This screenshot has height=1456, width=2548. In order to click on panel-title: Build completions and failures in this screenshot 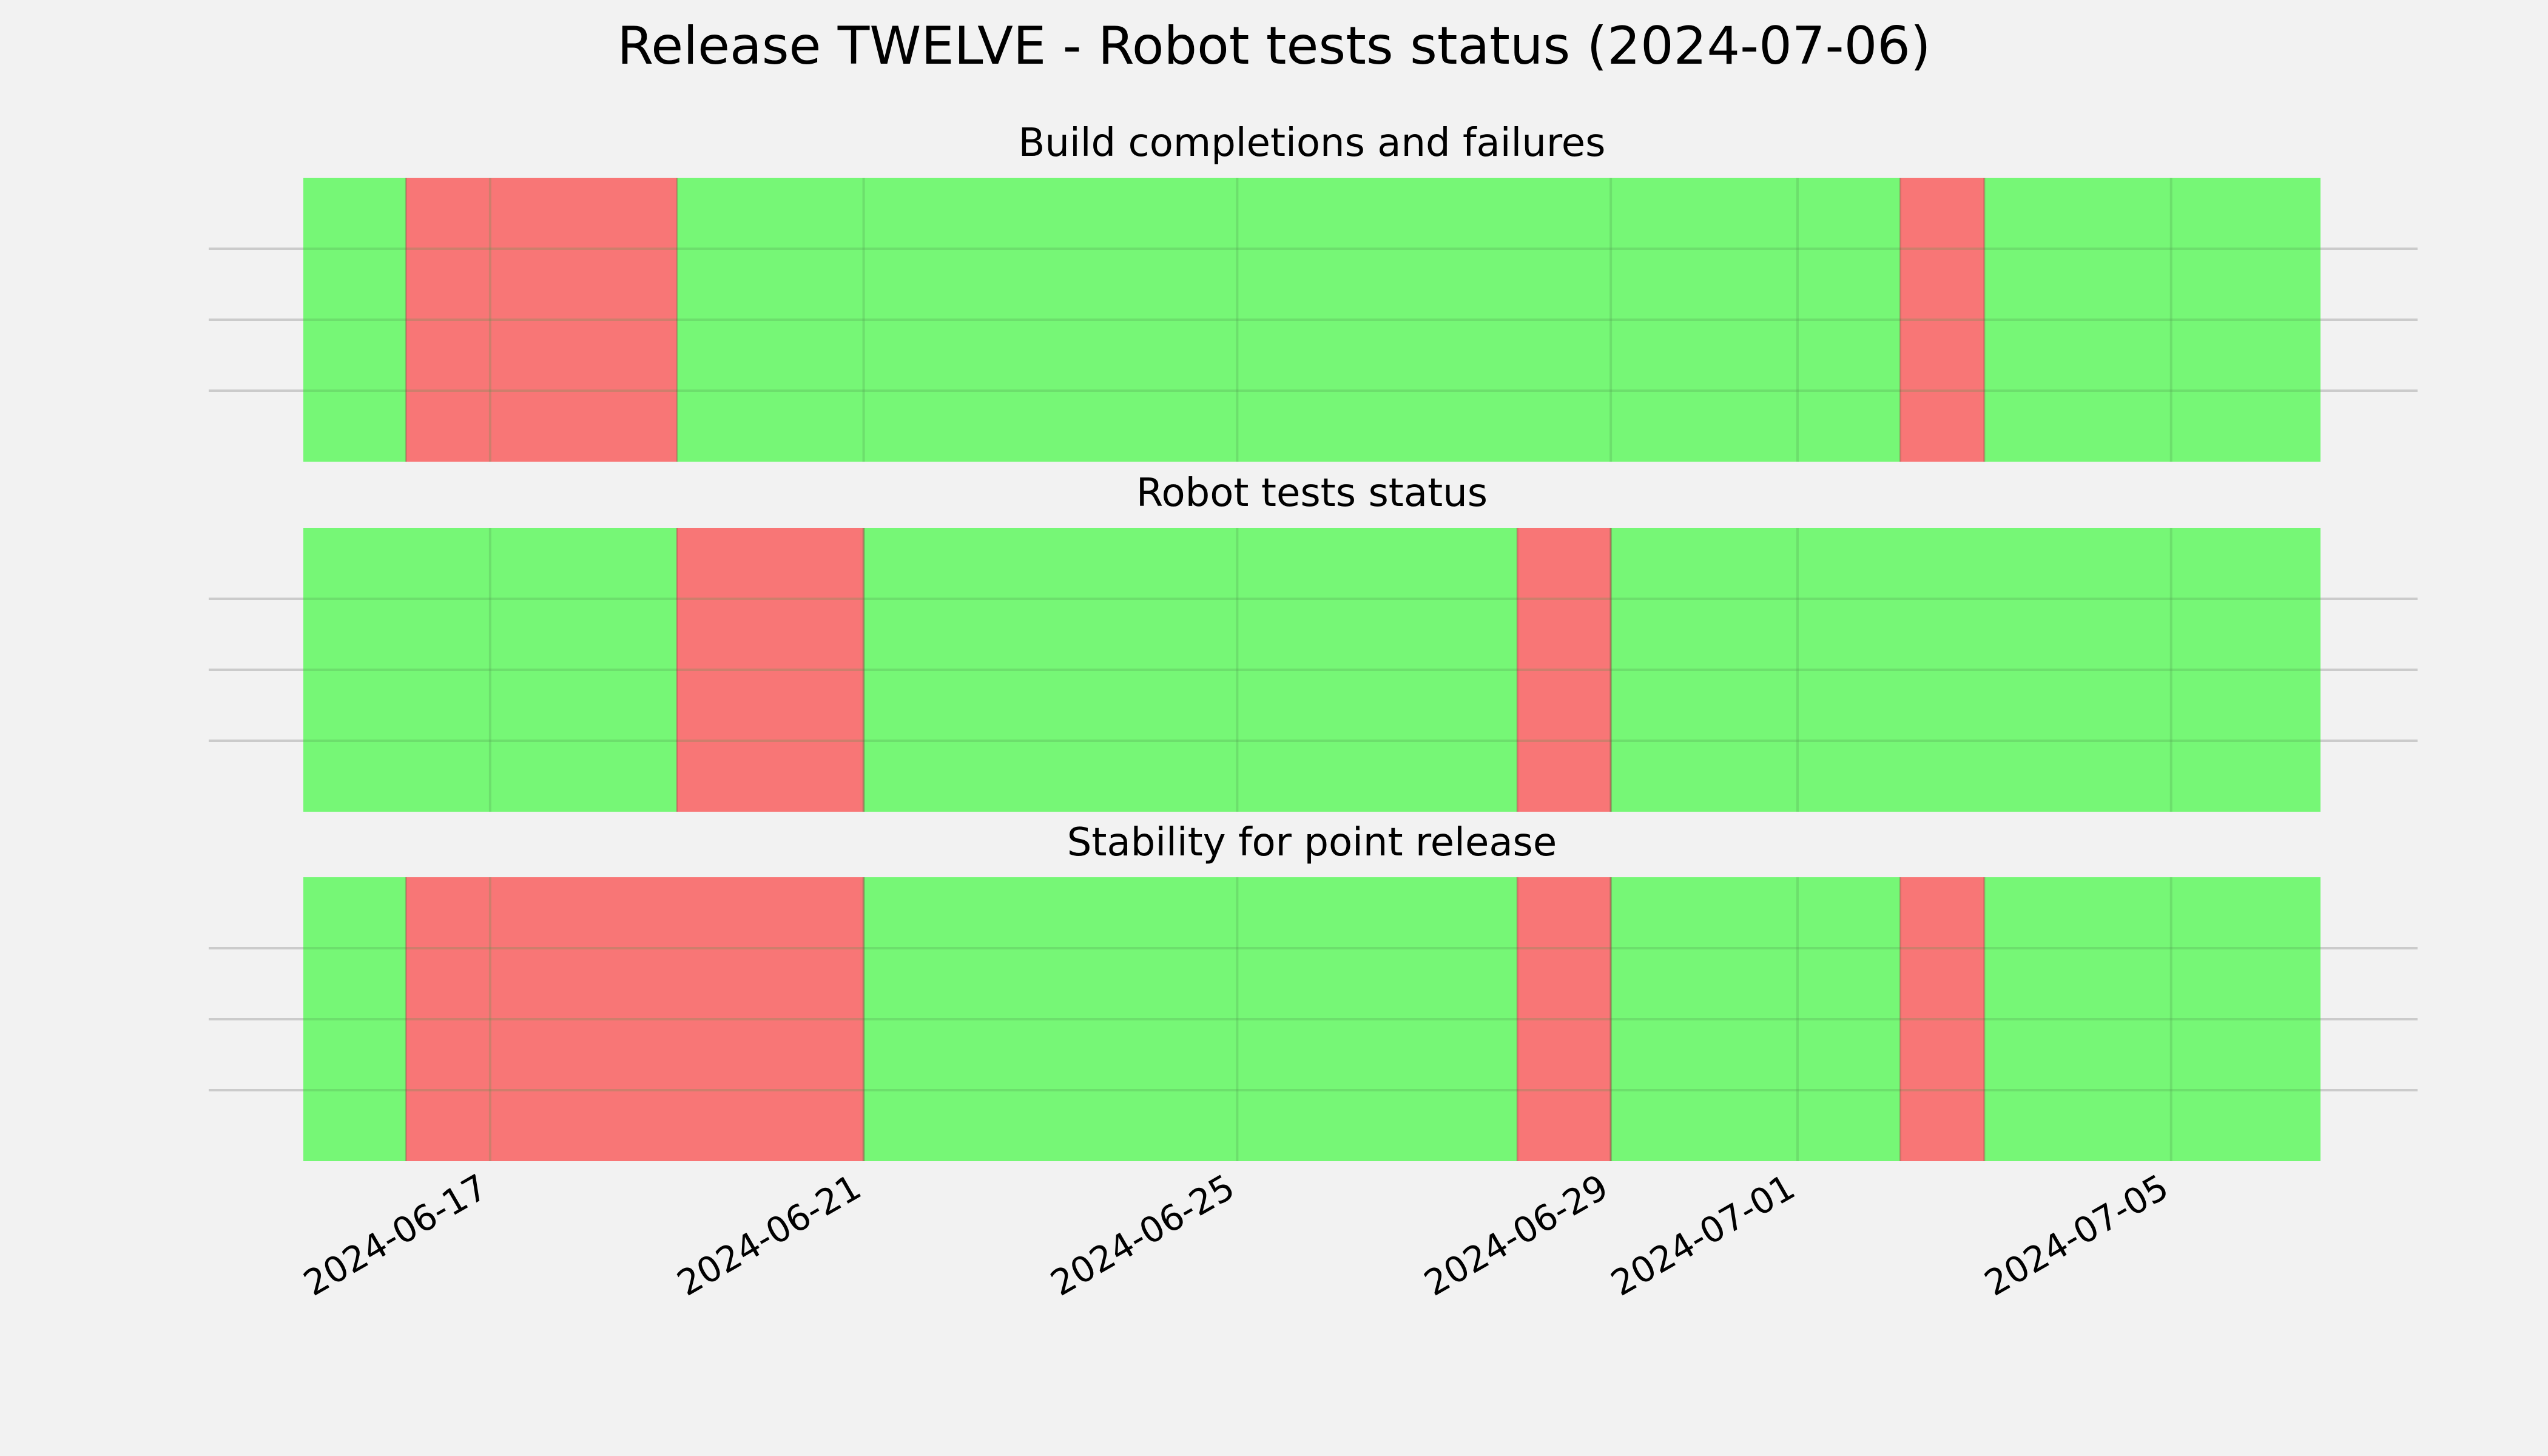, I will do `click(1312, 143)`.